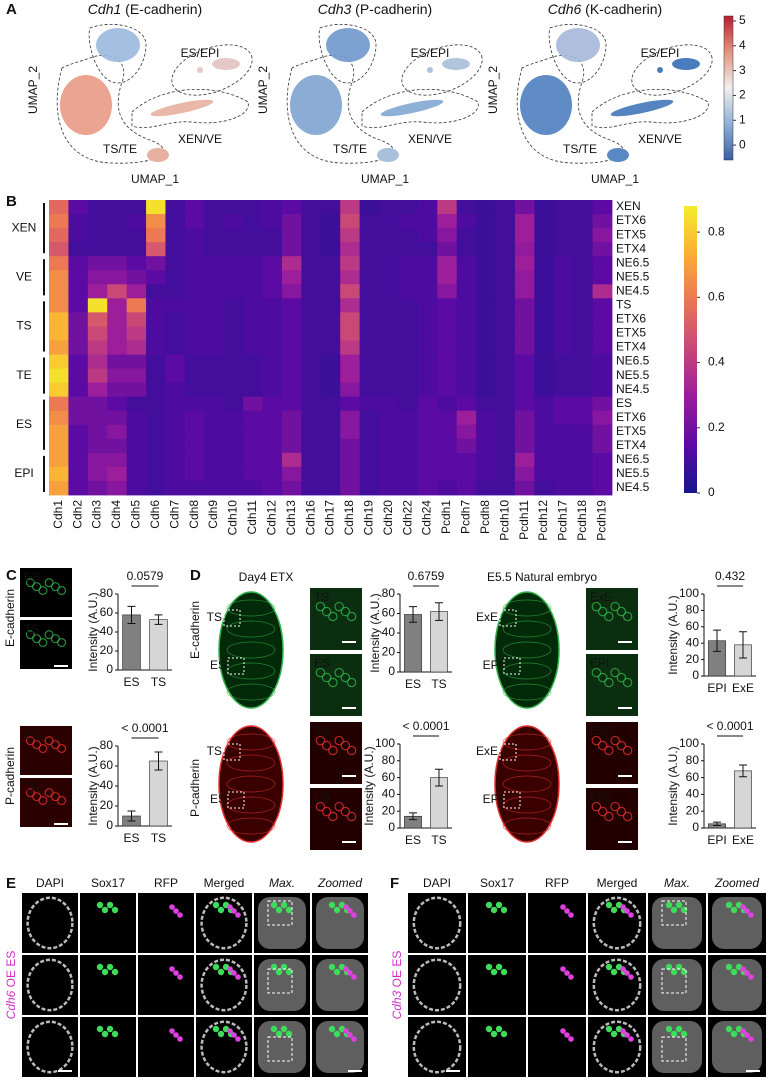 This screenshot has width=772, height=1082. I want to click on bar, so click(743, 799).